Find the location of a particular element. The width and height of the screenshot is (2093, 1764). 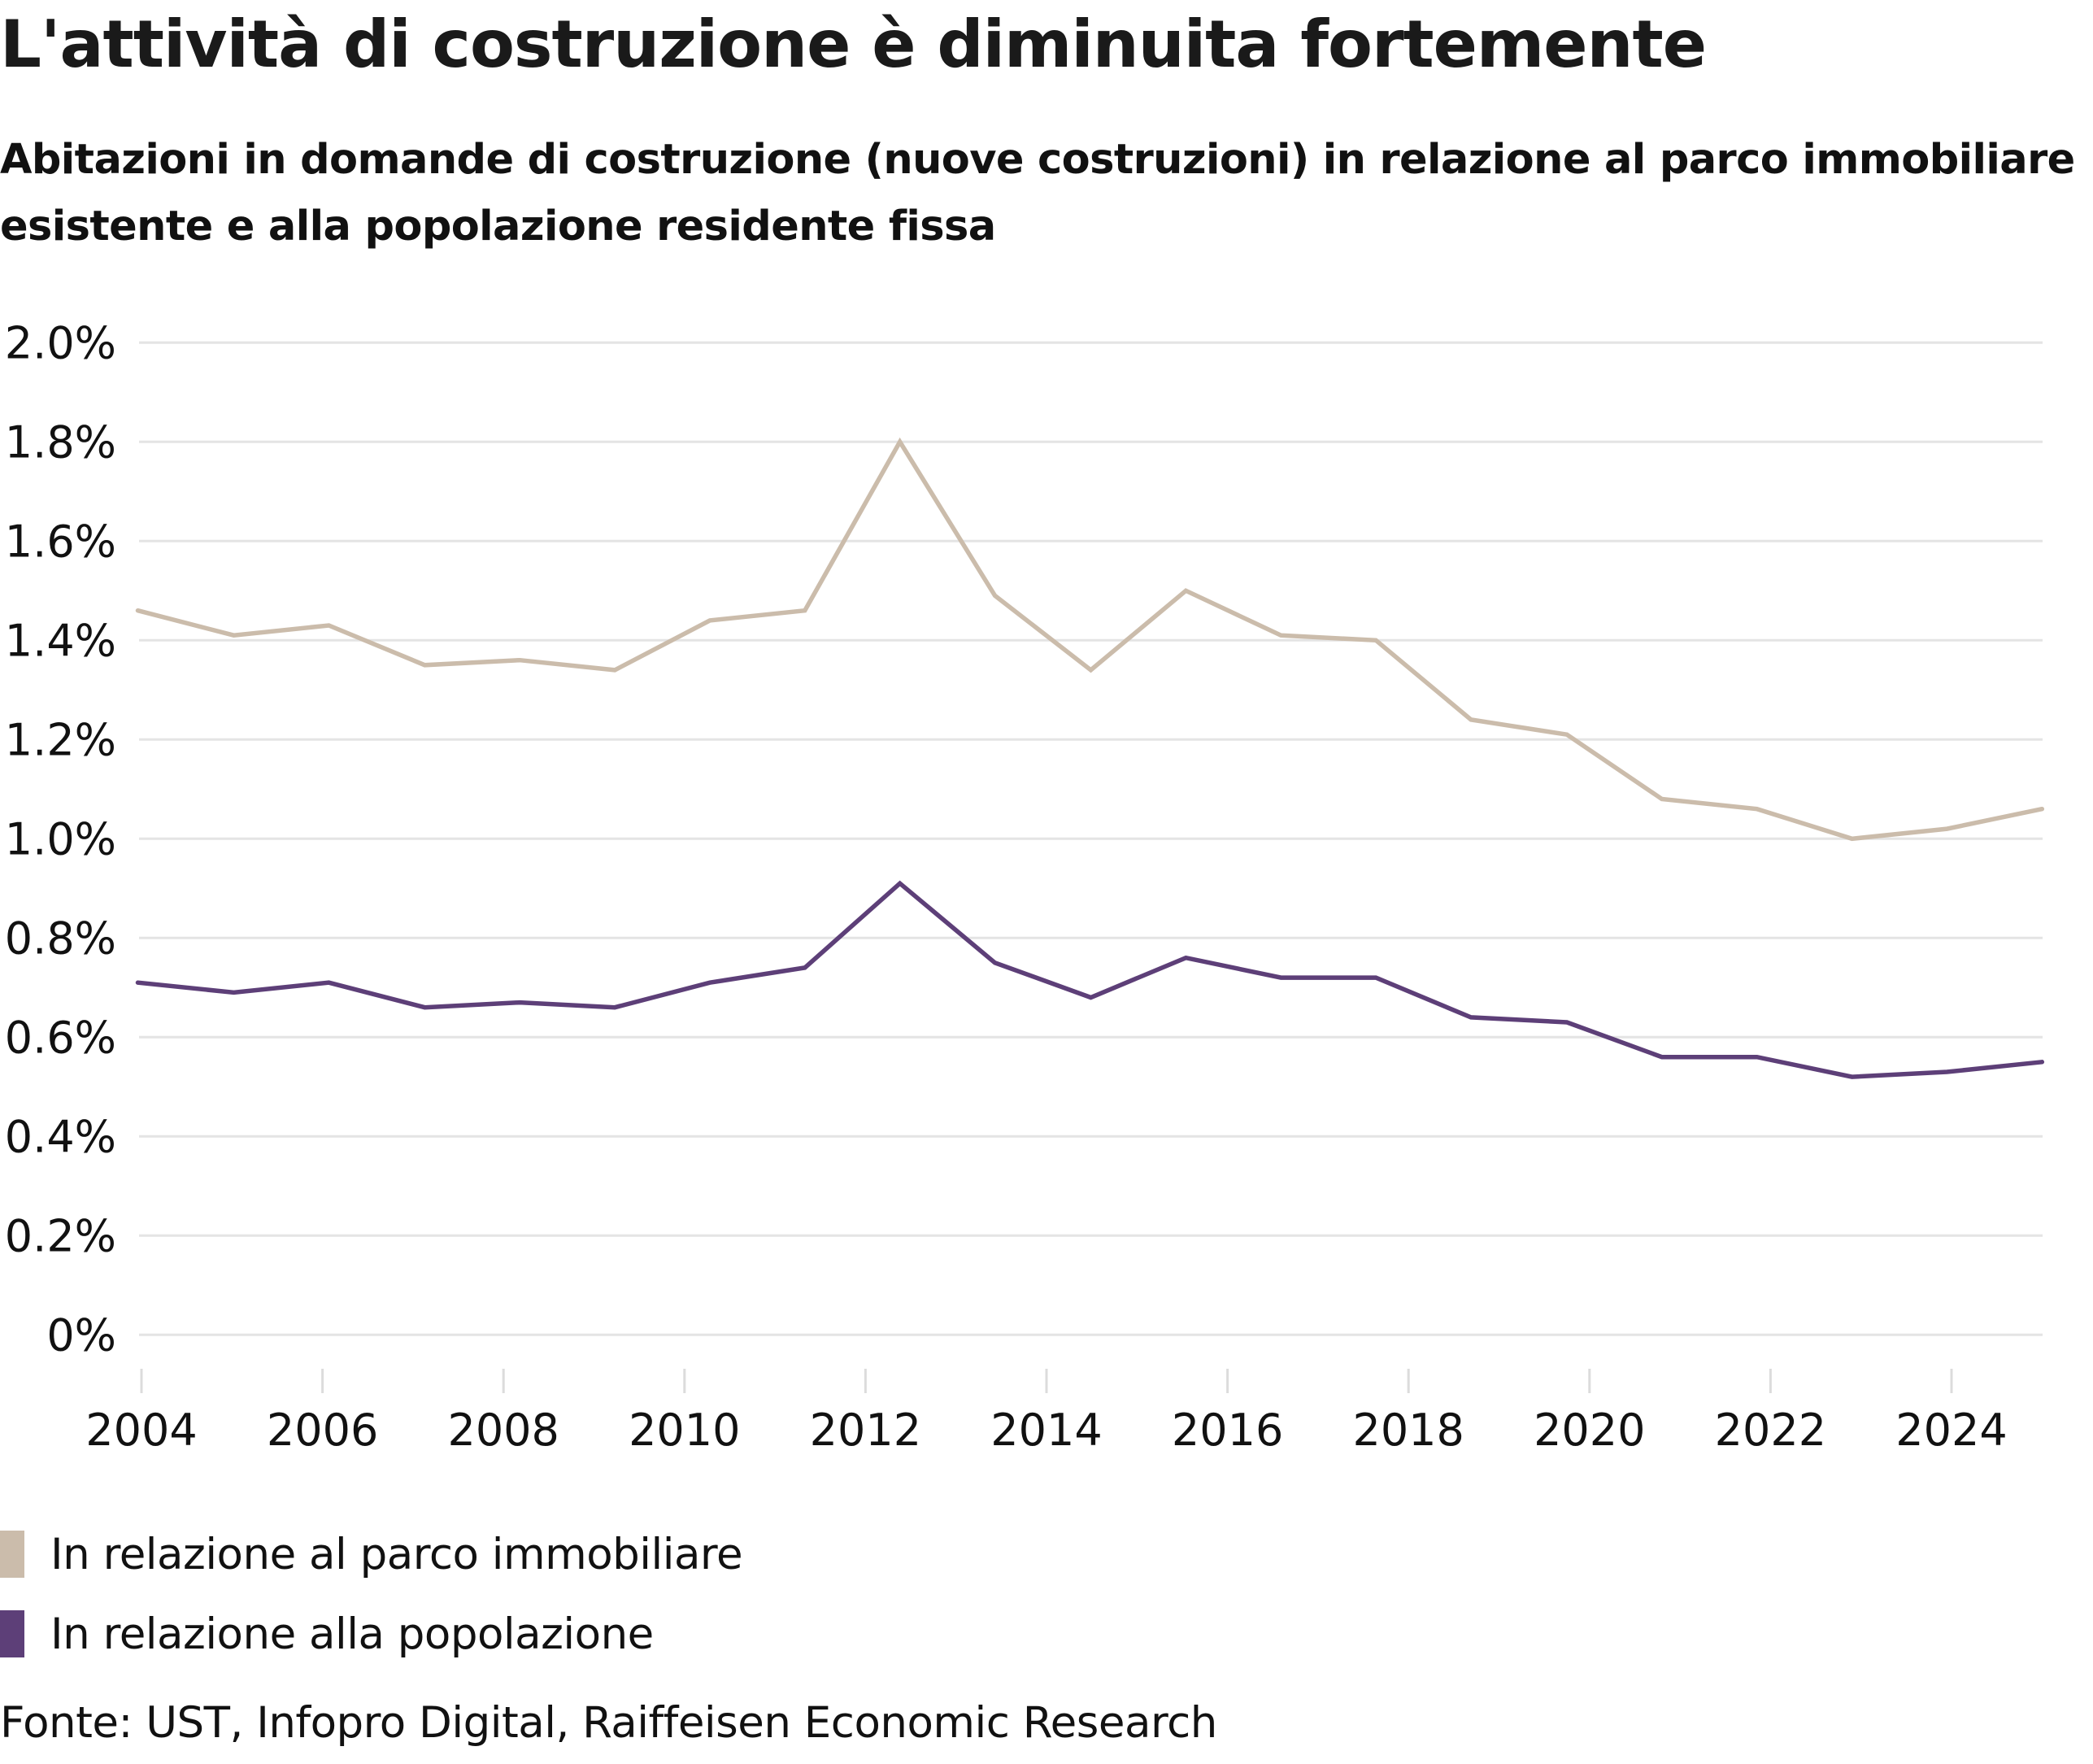

y-tick-label: 1.6% is located at coordinates (61, 541).